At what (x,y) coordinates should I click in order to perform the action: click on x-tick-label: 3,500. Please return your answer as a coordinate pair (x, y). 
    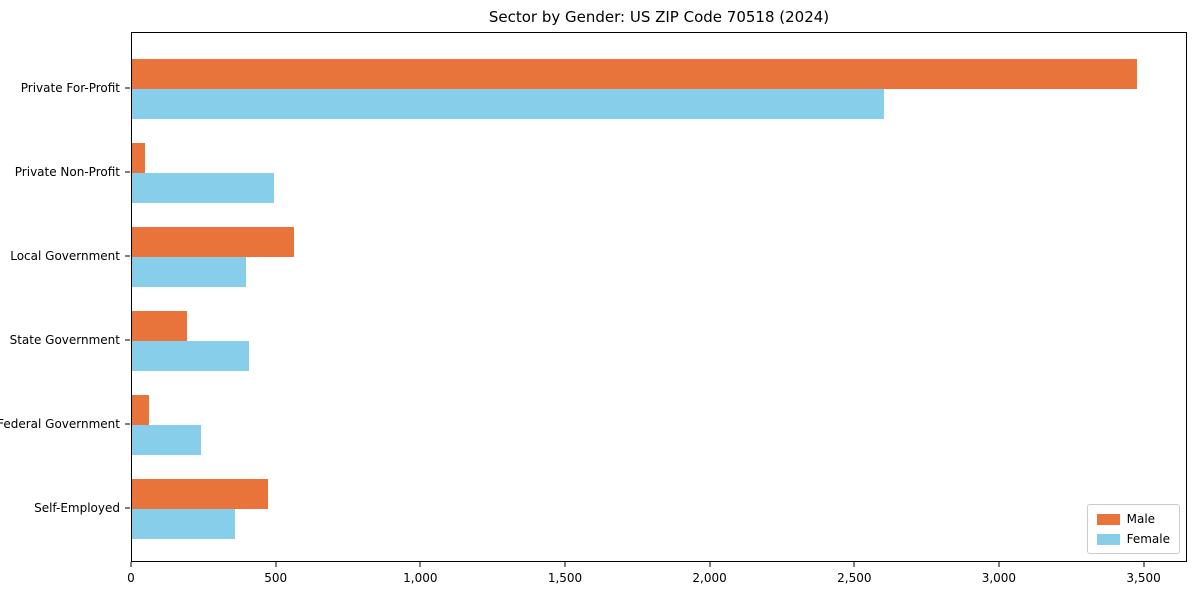
    Looking at the image, I should click on (1143, 578).